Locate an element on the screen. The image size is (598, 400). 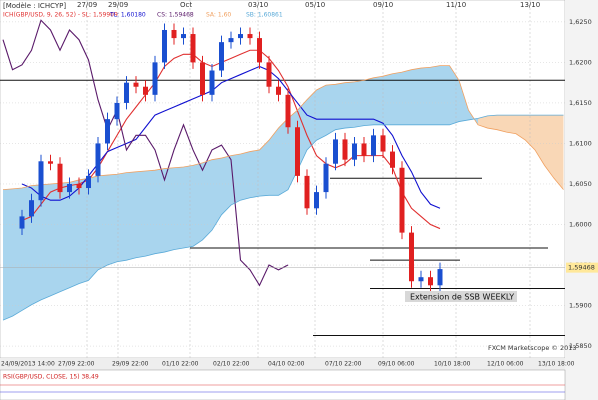
y-tick-label: 1,6050 is located at coordinates (580, 184).